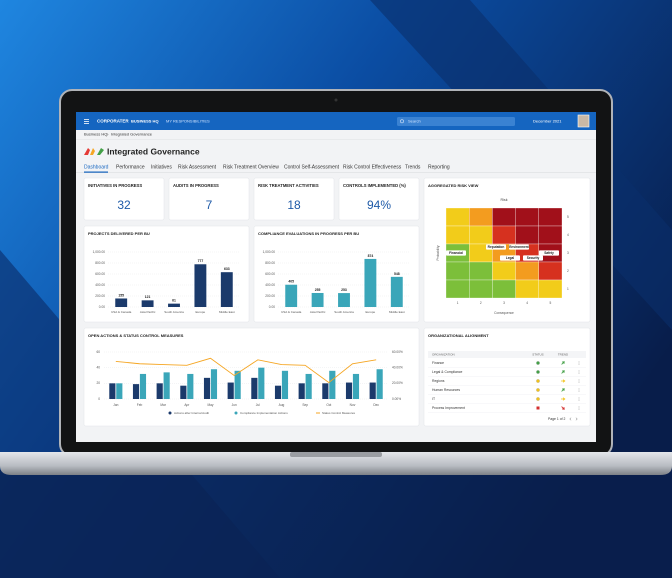  What do you see at coordinates (148, 297) in the screenshot?
I see `data-label: 121` at bounding box center [148, 297].